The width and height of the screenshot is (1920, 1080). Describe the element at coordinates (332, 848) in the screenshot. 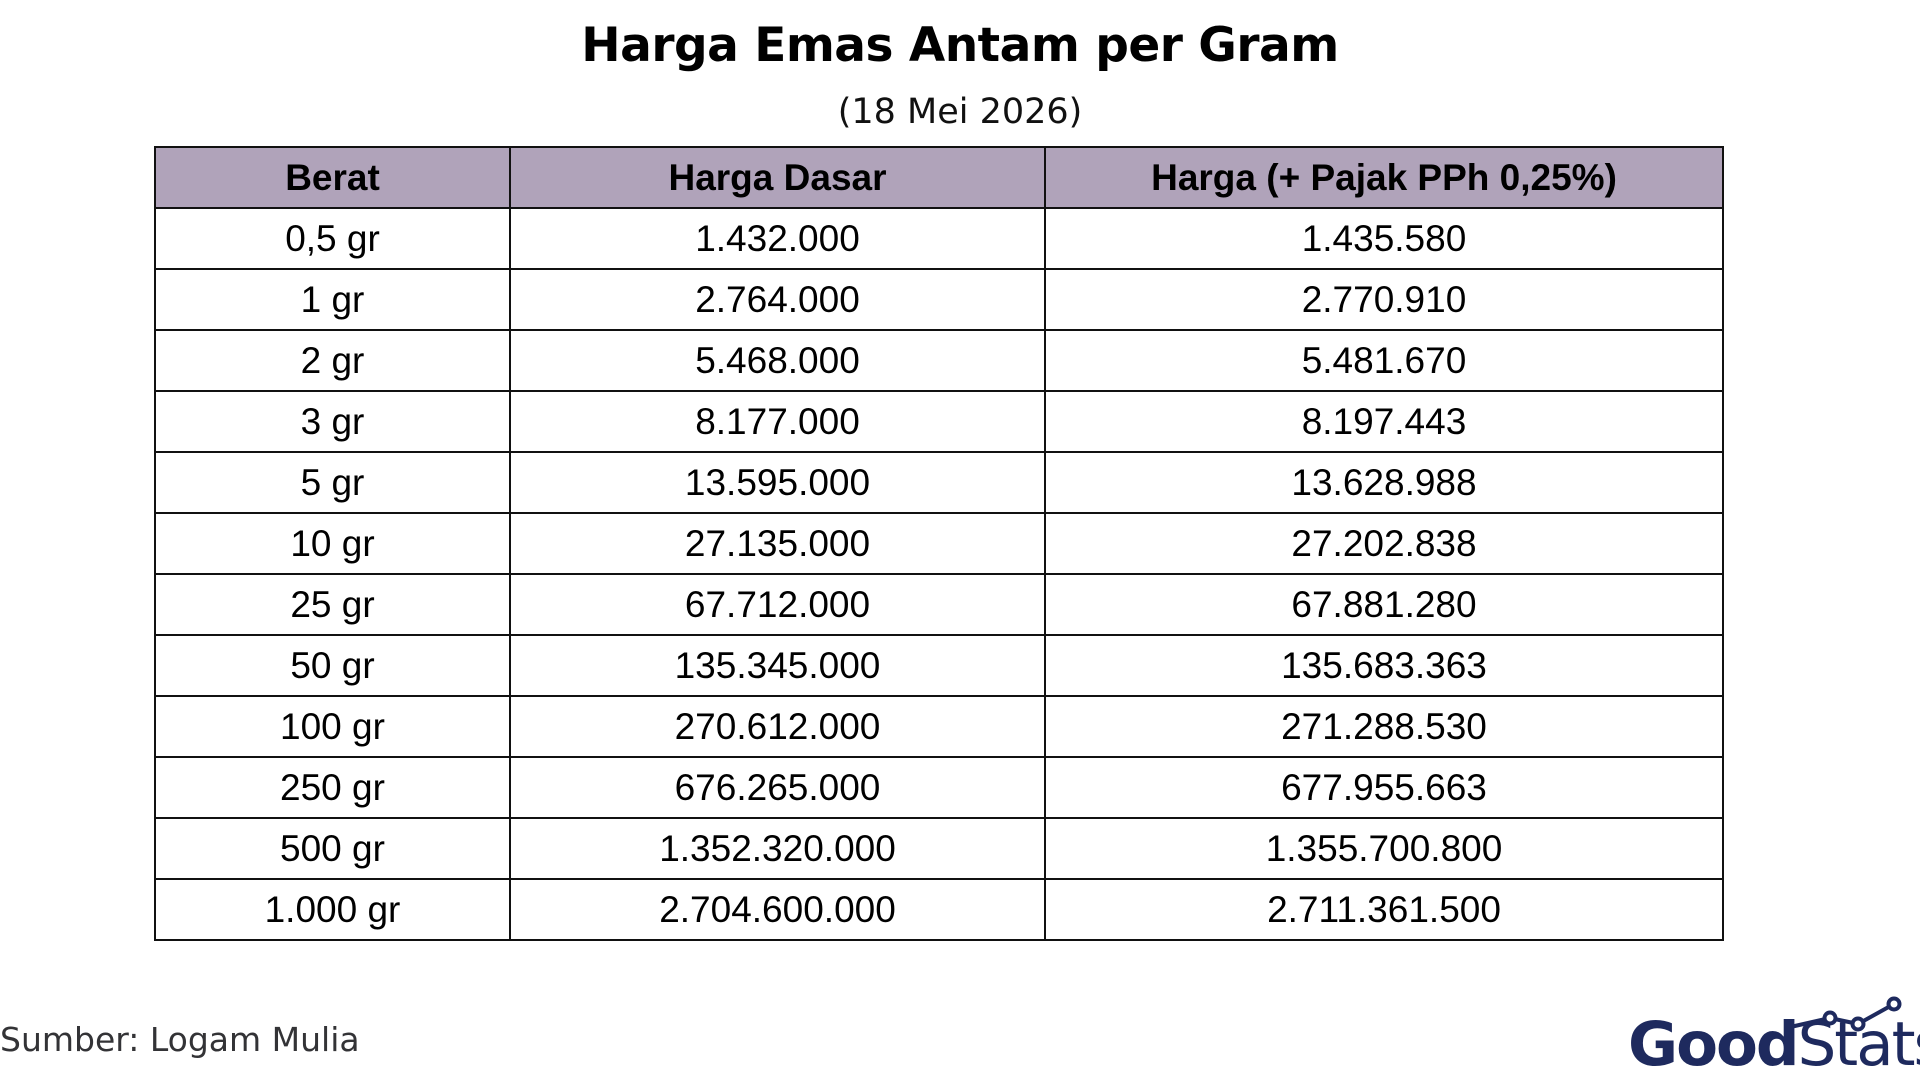

I see `cell-berat: 500 gr` at that location.